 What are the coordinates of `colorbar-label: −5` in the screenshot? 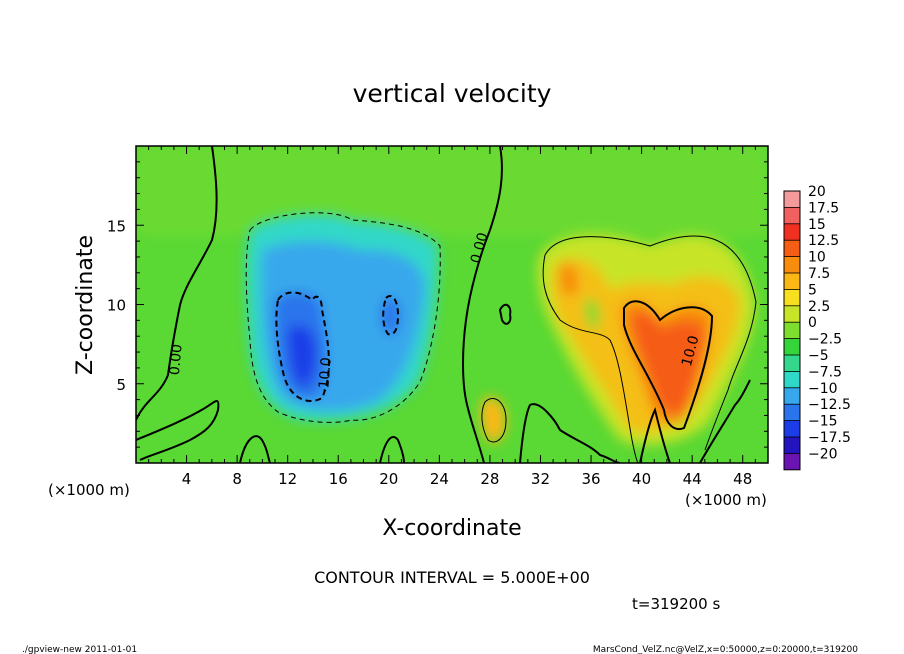 It's located at (818, 356).